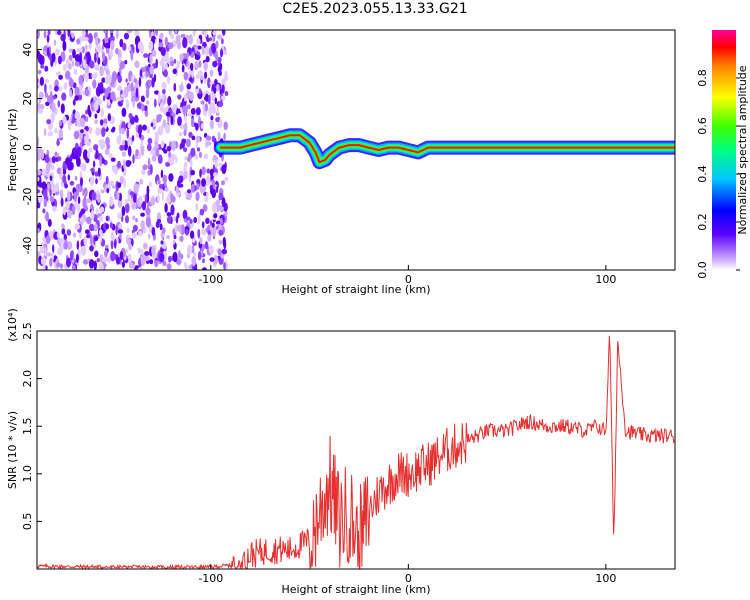 This screenshot has width=750, height=600. Describe the element at coordinates (27, 379) in the screenshot. I see `y-tick-label: 2.0` at that location.